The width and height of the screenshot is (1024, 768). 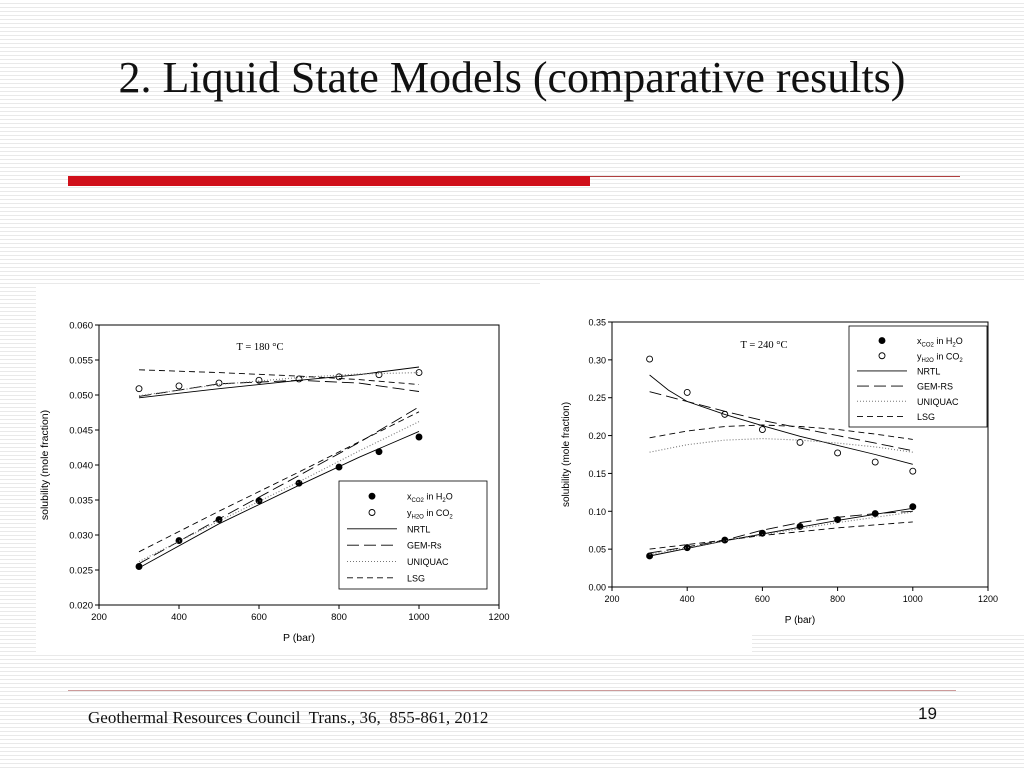 What do you see at coordinates (81, 466) in the screenshot?
I see `y-tick-label: 0.040` at bounding box center [81, 466].